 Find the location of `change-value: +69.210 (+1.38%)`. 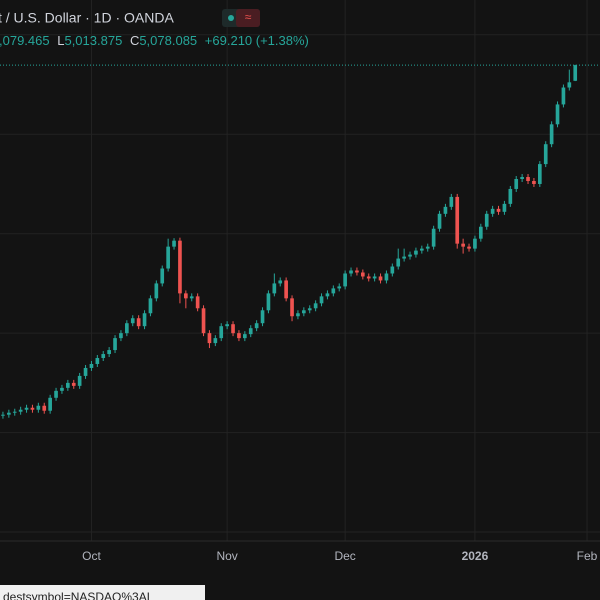

change-value: +69.210 (+1.38%) is located at coordinates (257, 40).